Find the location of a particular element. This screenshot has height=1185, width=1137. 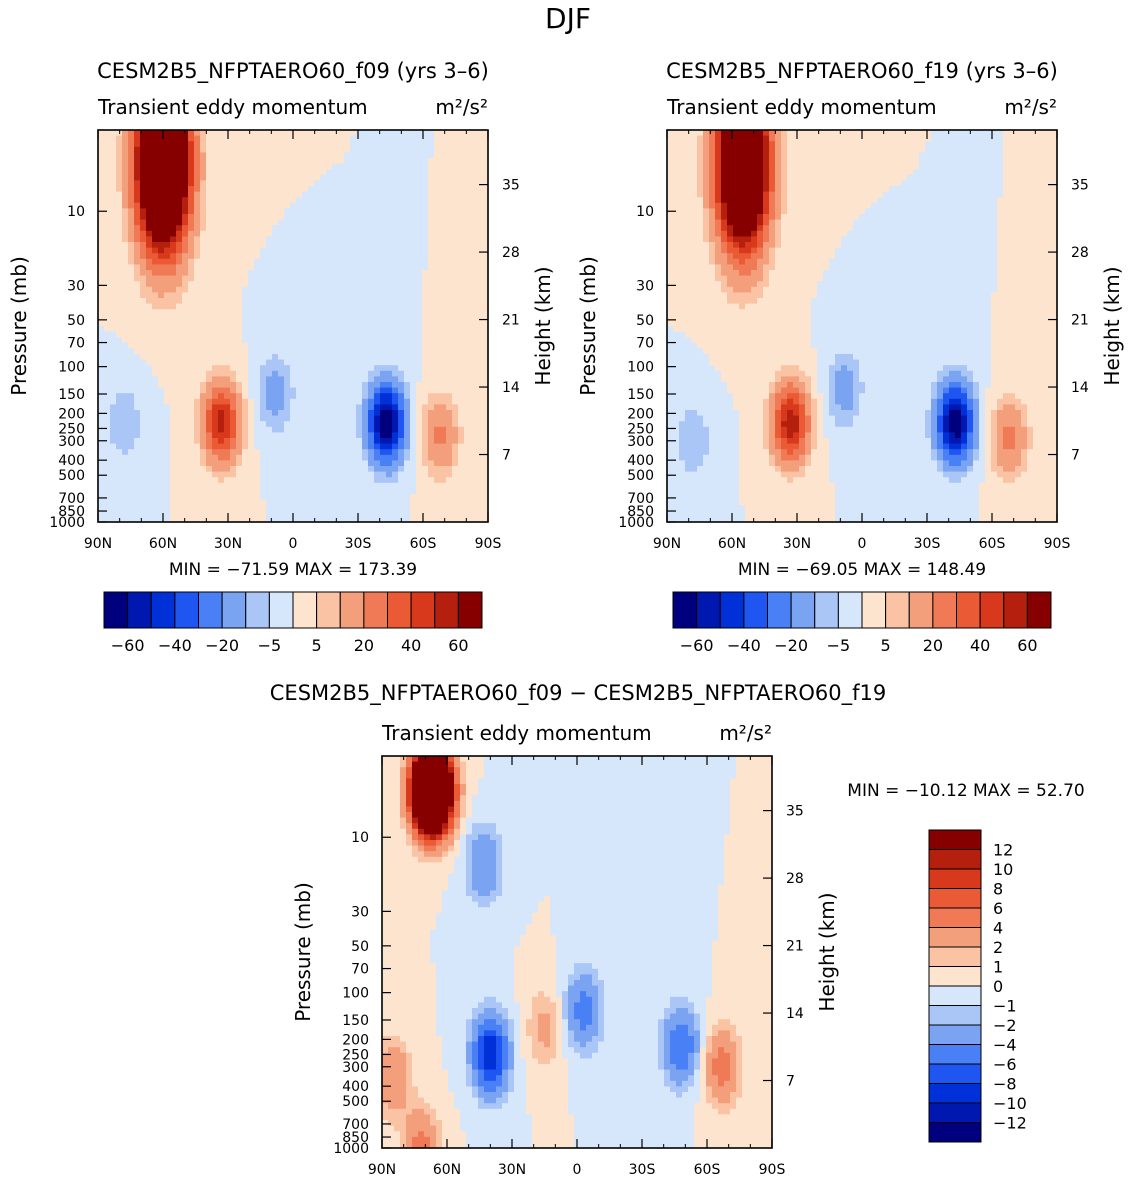

contour-cells is located at coordinates (293, 326).